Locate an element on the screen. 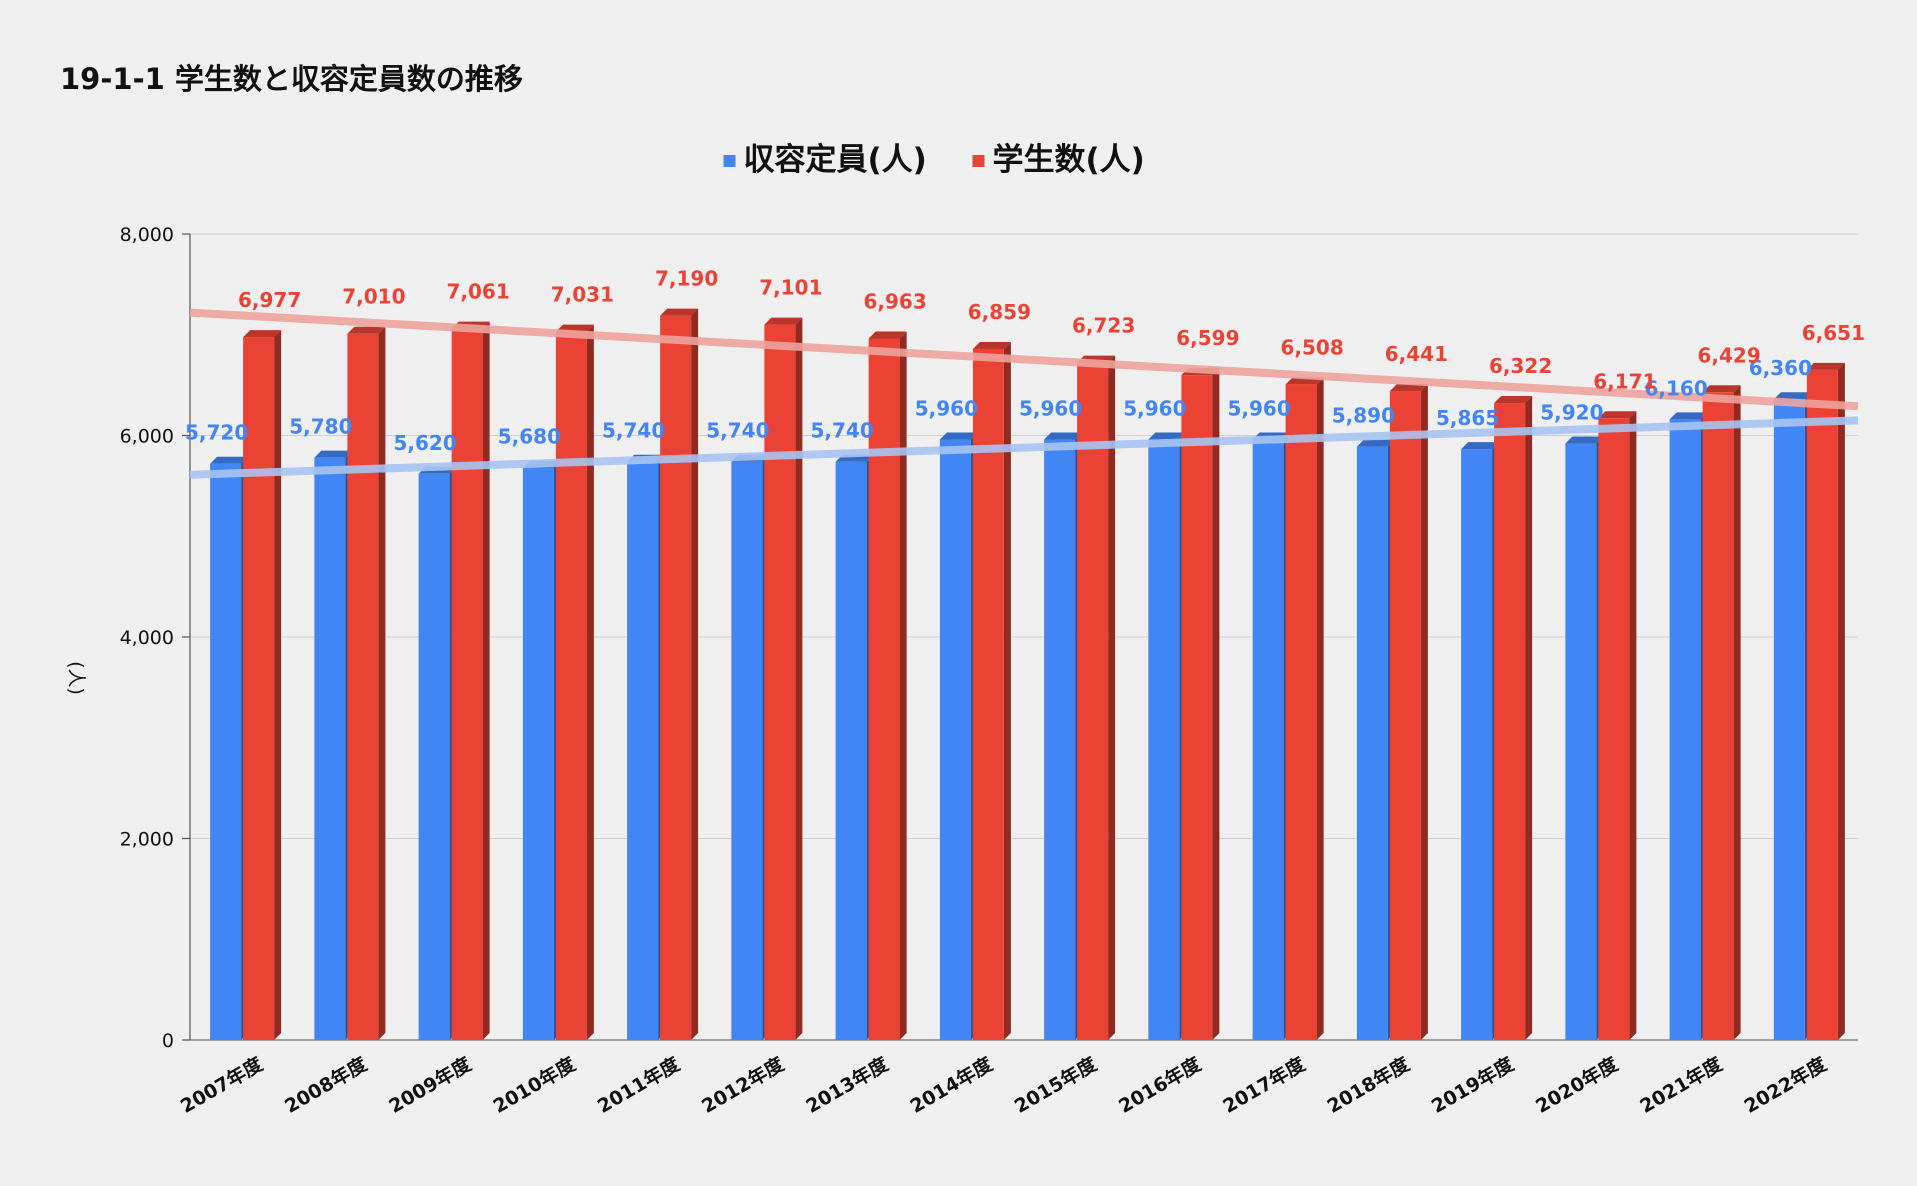 The image size is (1917, 1186). students-data-label: 6,651 is located at coordinates (1833, 333).